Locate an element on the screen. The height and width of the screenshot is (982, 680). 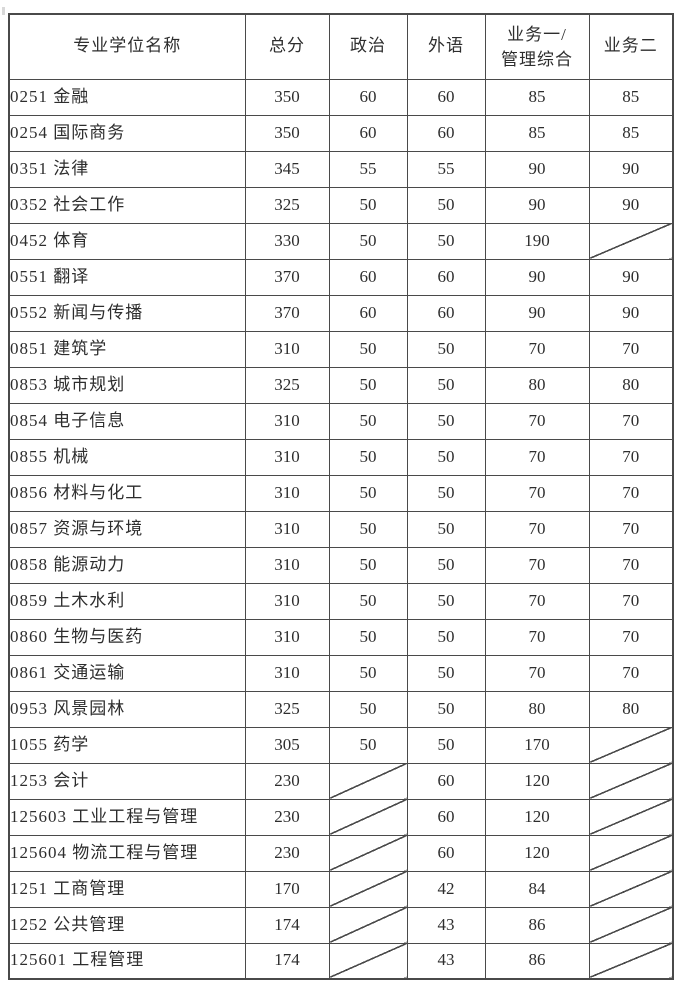
score-cell: 55 is located at coordinates (446, 169).